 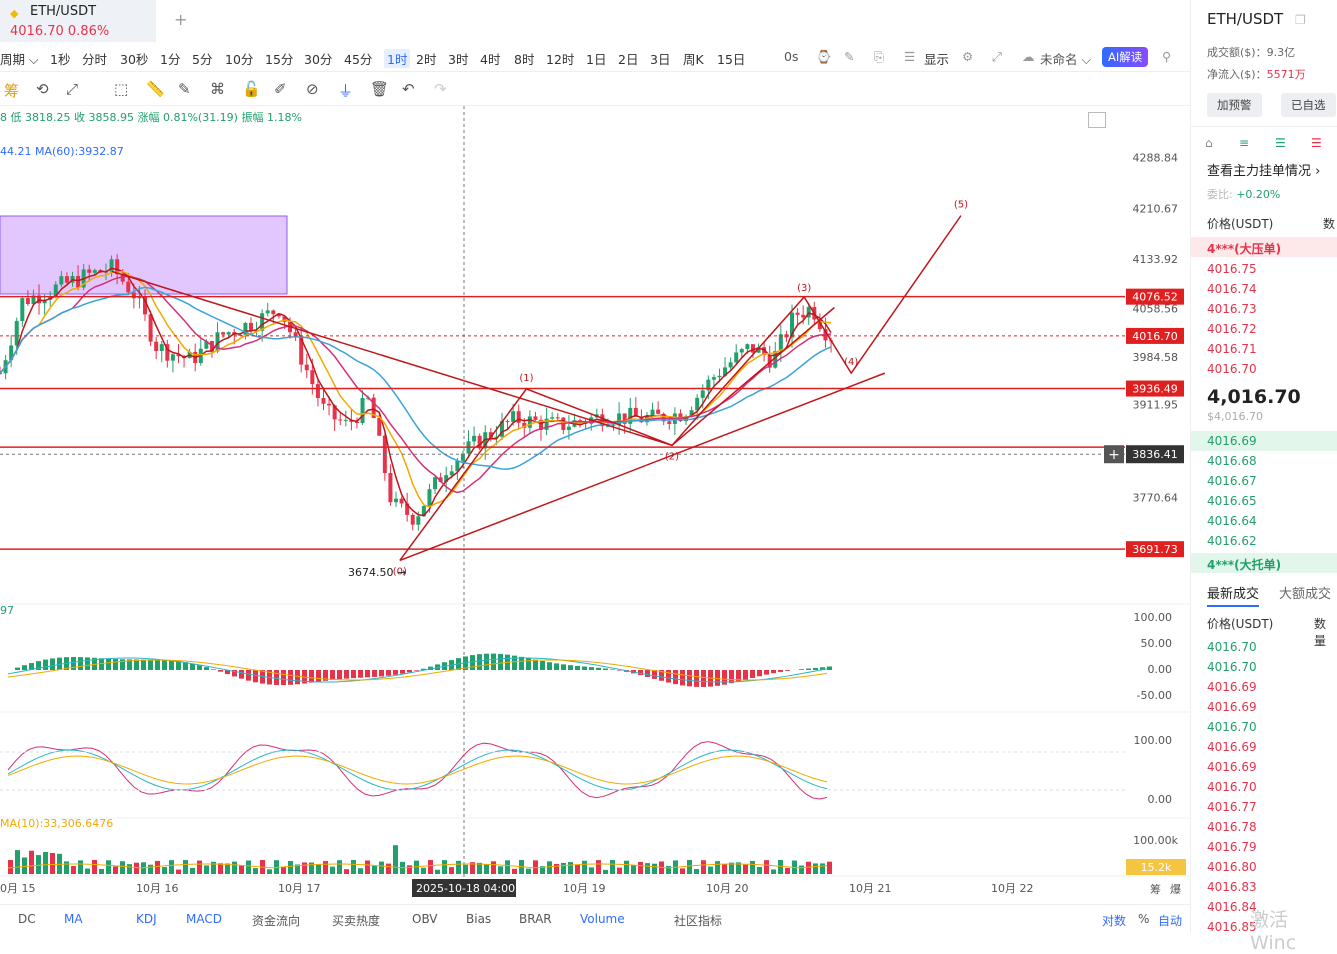 What do you see at coordinates (170, 58) in the screenshot?
I see `period-4: 1分` at bounding box center [170, 58].